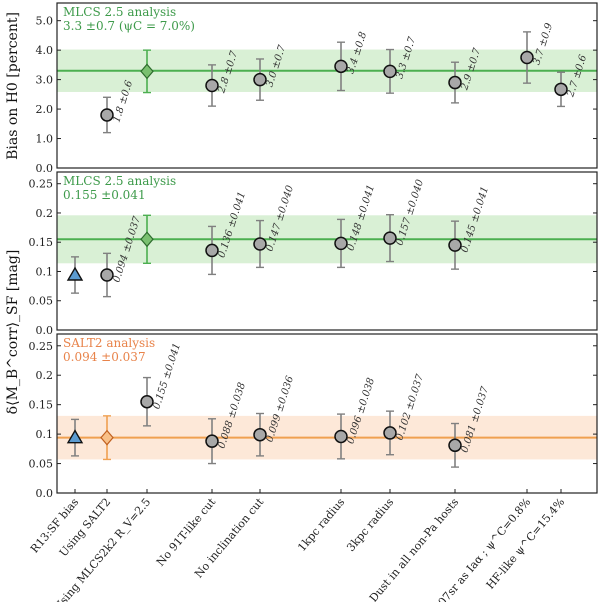  Describe the element at coordinates (45, 139) in the screenshot. I see `y-tick-label: 1.0` at that location.